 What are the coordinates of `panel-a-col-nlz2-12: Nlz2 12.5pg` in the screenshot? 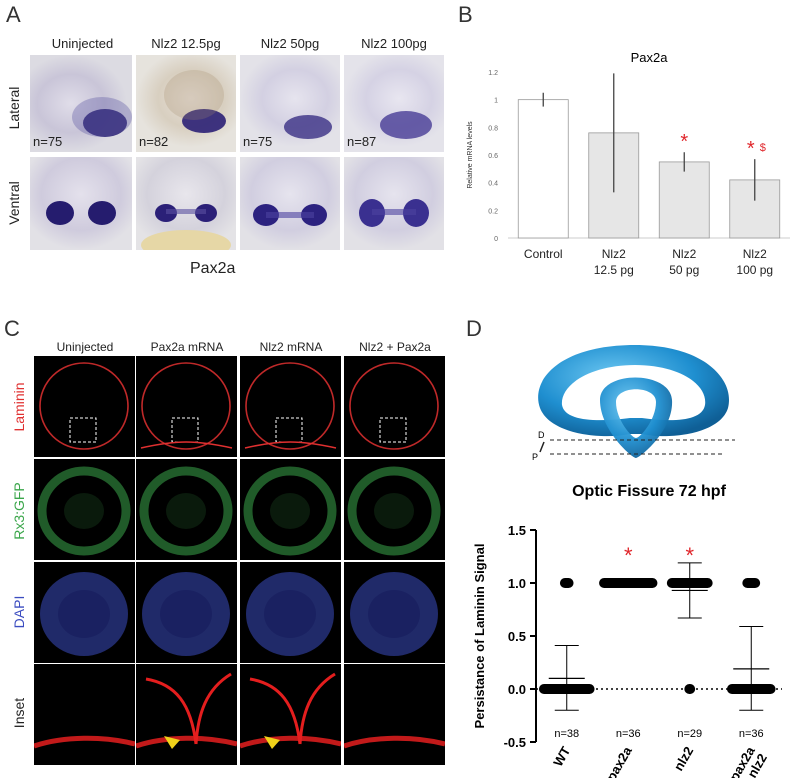 It's located at (186, 43).